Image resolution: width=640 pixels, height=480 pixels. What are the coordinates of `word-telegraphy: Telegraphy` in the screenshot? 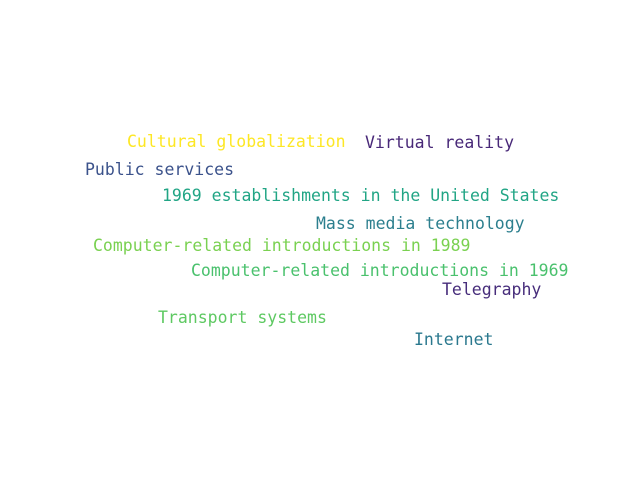 It's located at (492, 289).